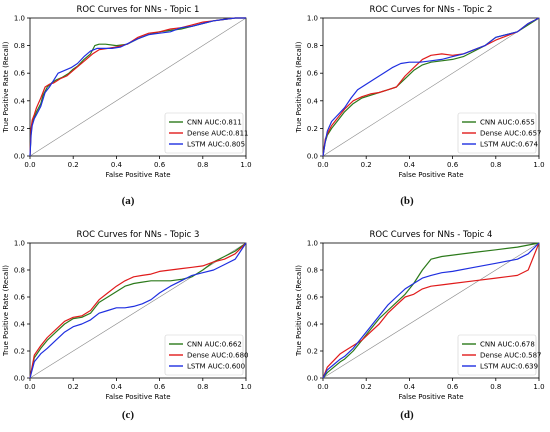 Image resolution: width=550 pixels, height=432 pixels. Describe the element at coordinates (509, 367) in the screenshot. I see `legend-label-lstm: LSTM AUC:0.639` at that location.